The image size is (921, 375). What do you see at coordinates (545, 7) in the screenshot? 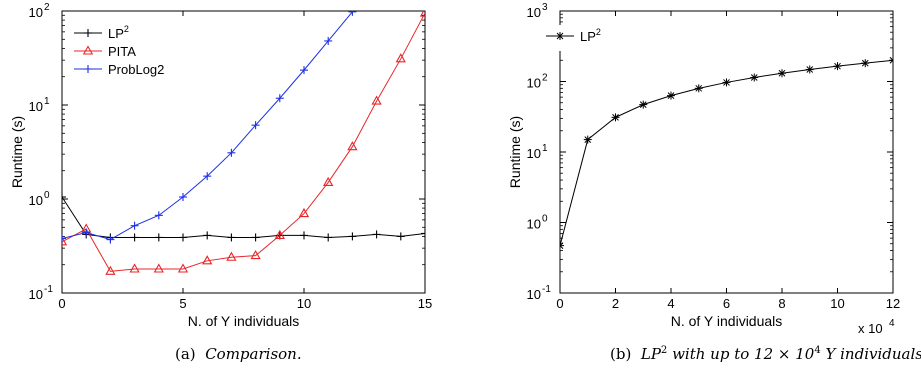
I see `y-tick-label-exponent: 3` at bounding box center [545, 7].